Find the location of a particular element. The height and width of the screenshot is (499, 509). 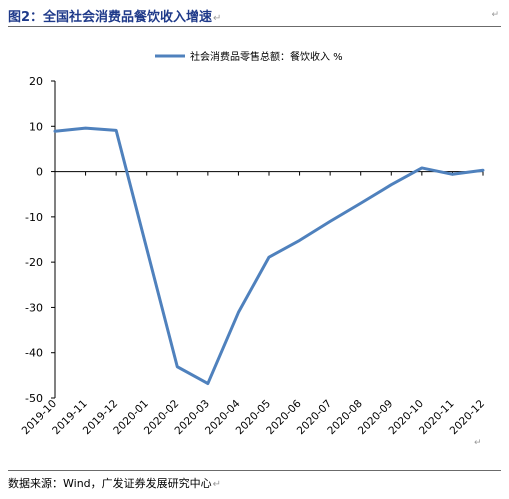

y-tick-label: -20 is located at coordinates (34, 262).